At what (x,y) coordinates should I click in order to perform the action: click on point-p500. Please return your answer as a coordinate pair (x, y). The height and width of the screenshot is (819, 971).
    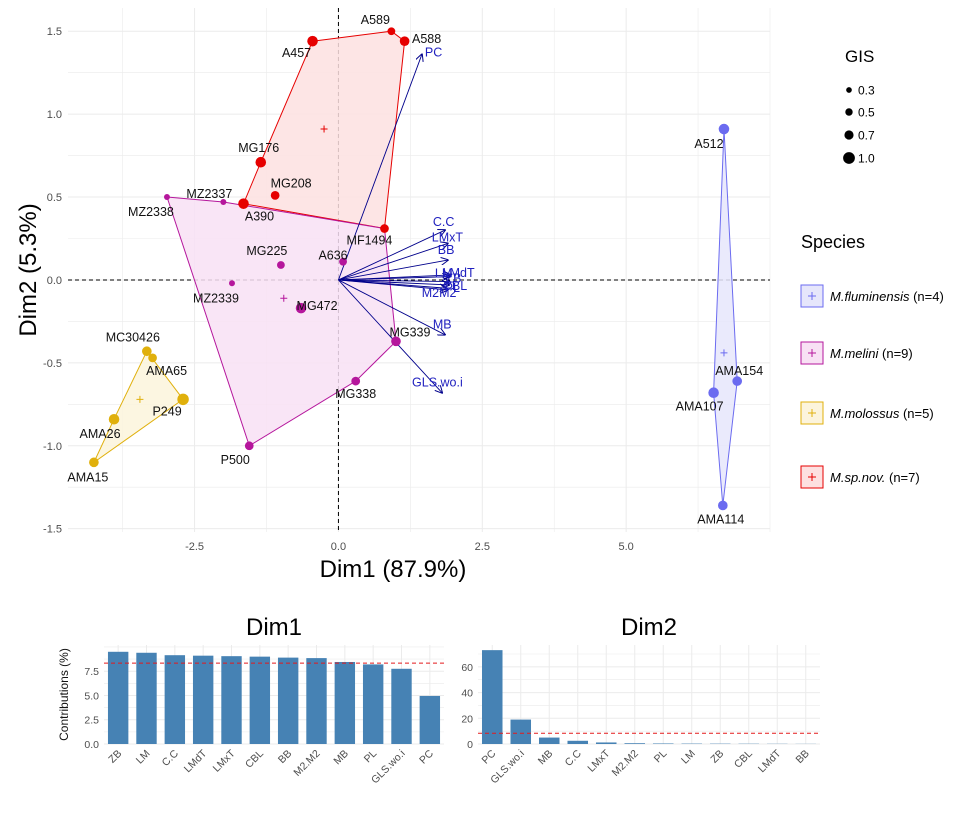
    Looking at the image, I should click on (249, 446).